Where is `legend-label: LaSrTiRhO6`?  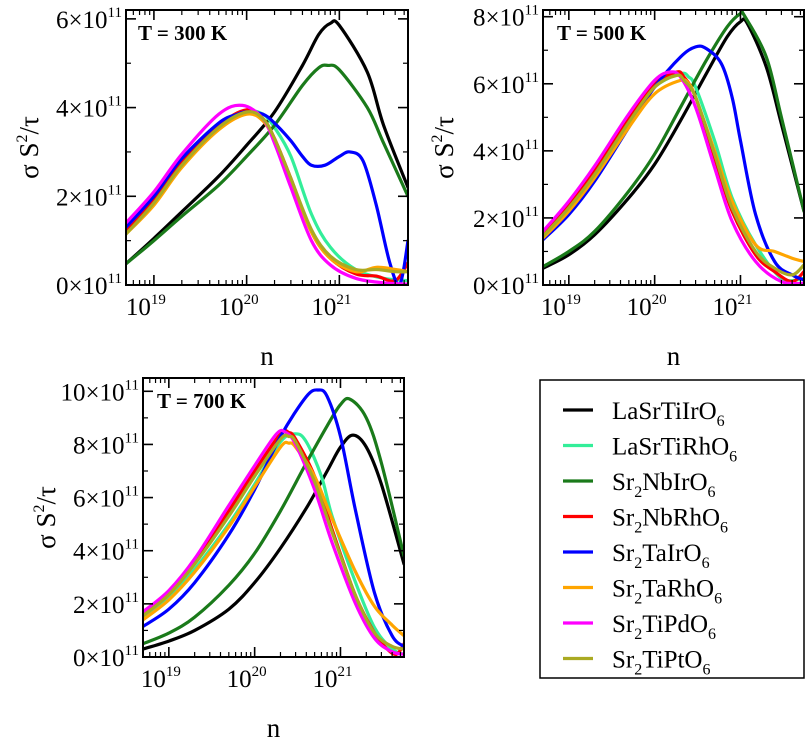 legend-label: LaSrTiRhO6 is located at coordinates (674, 450).